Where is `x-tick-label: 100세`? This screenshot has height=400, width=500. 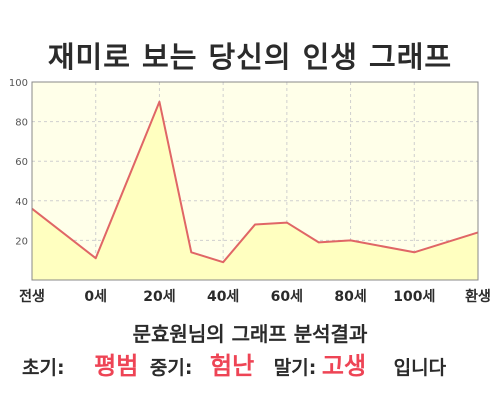 x-tick-label: 100세 is located at coordinates (414, 297).